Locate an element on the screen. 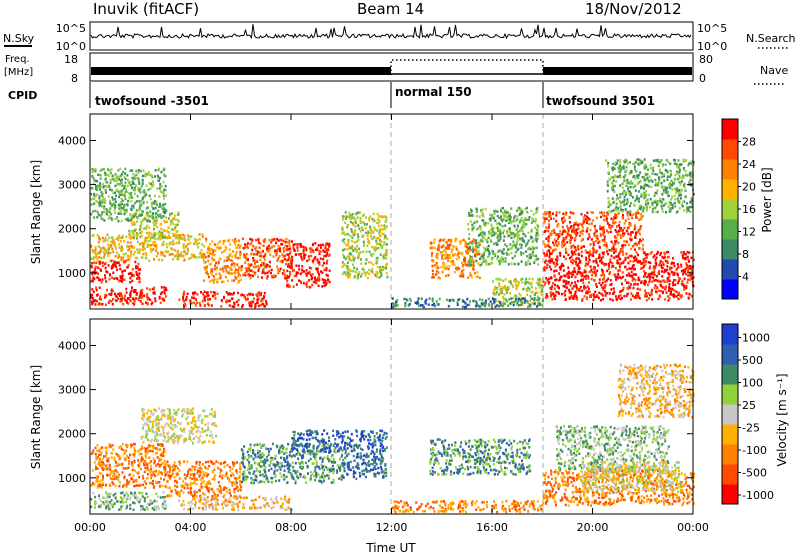 This screenshot has width=800, height=554. scatter-patch is located at coordinates (129, 296).